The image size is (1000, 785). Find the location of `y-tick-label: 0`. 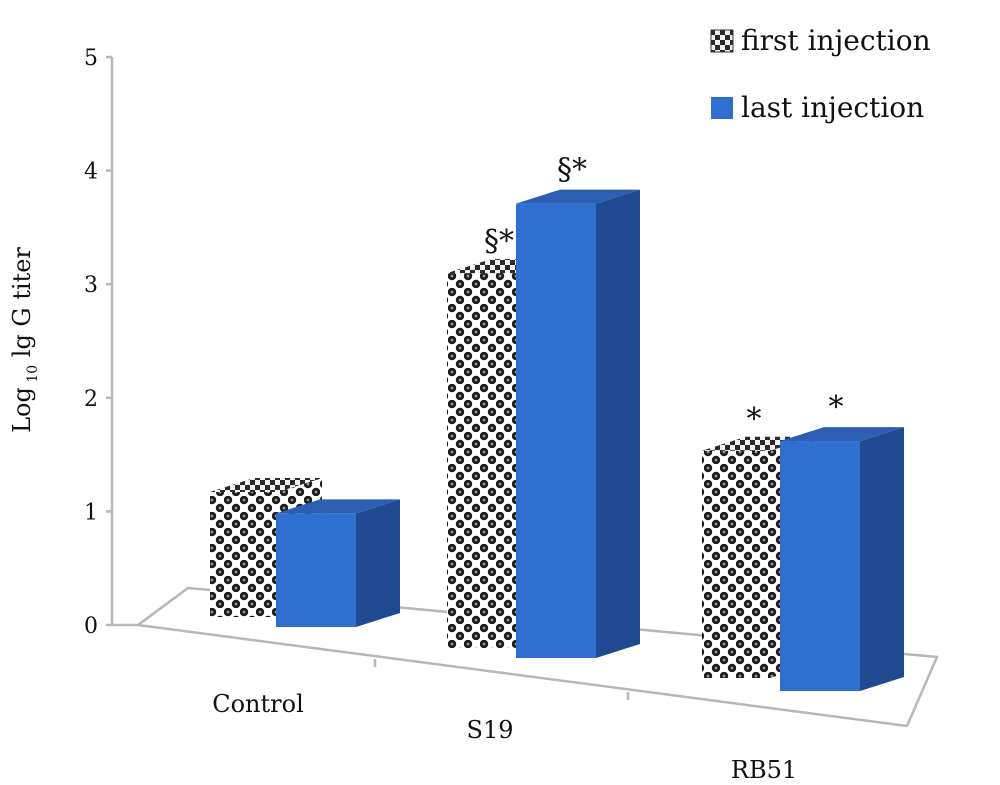

y-tick-label: 0 is located at coordinates (91, 626).